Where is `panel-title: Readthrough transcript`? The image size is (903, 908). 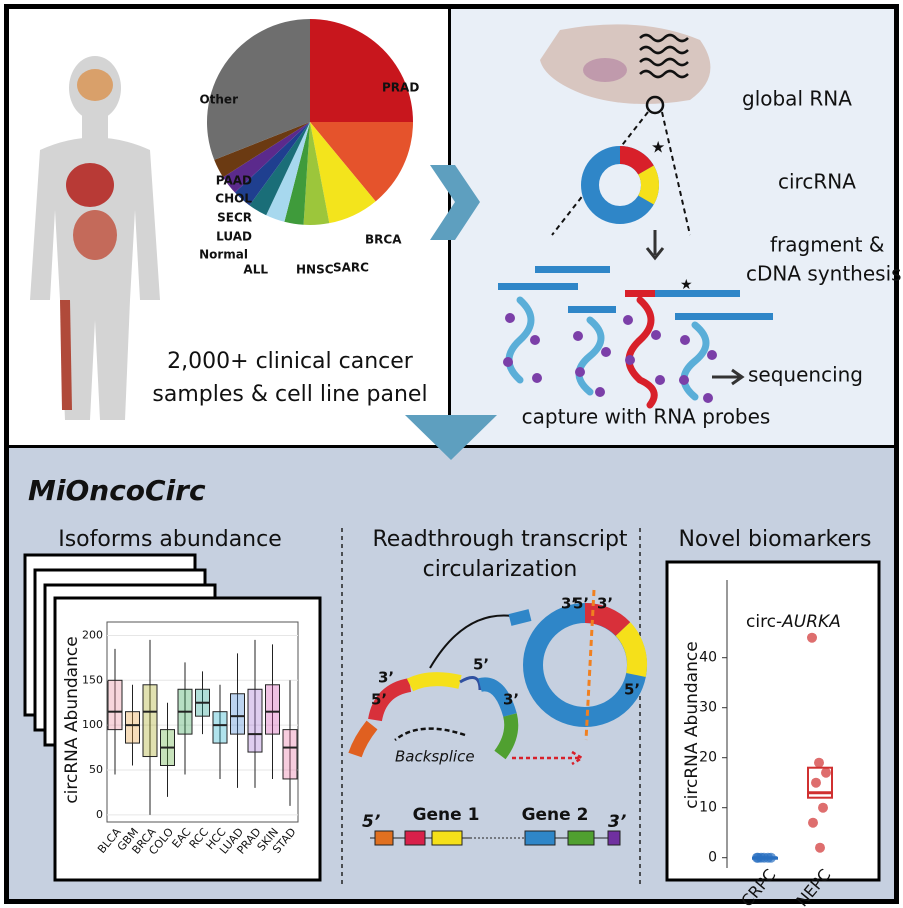
panel-title: Readthrough transcript is located at coordinates (499, 539).